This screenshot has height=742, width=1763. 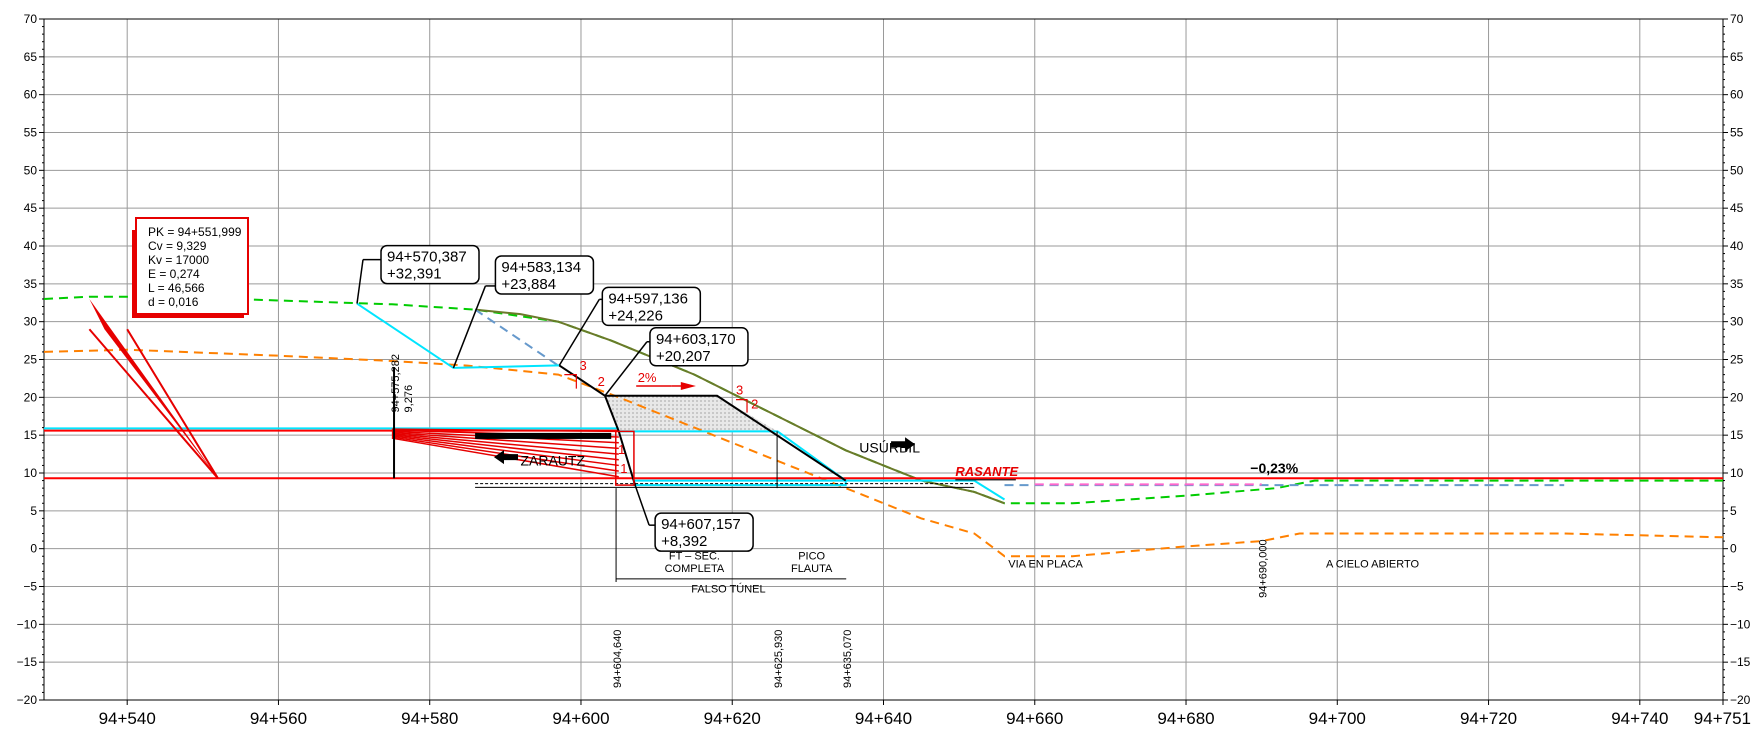 I want to click on y-tick-label-right: −15, so click(x=1740, y=662).